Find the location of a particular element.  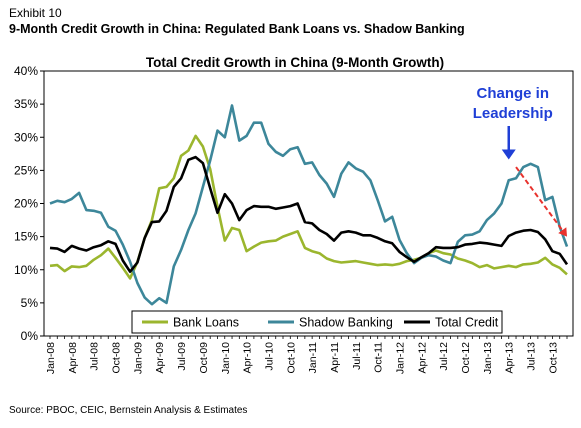

legend-label: Shadow Banking is located at coordinates (346, 323).